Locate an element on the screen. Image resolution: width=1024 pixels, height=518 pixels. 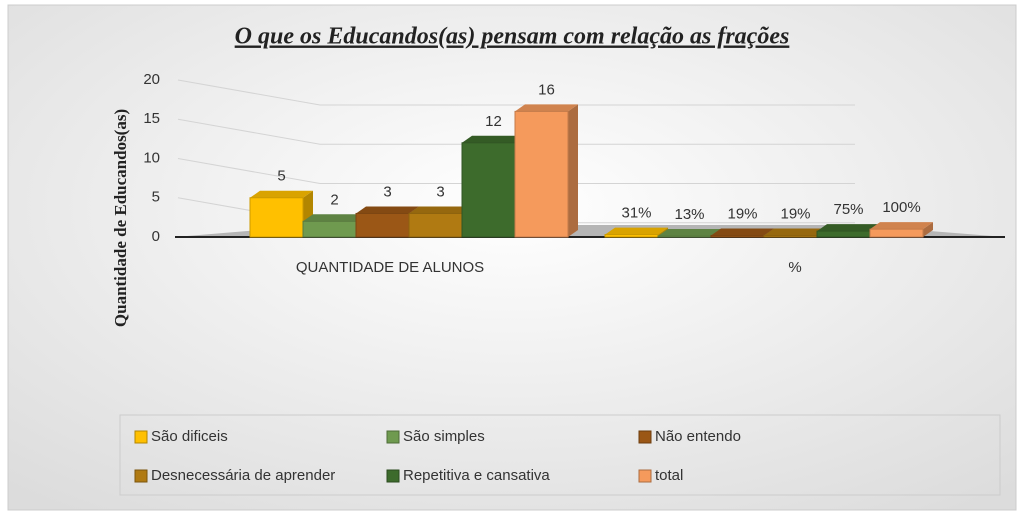
y-tick-label: 20 is located at coordinates (151, 79).